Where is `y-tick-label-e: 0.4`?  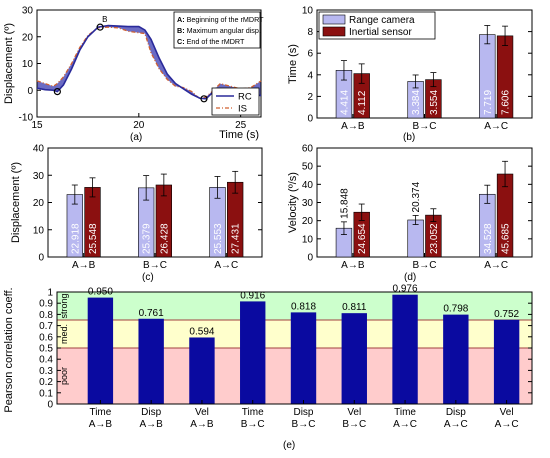 y-tick-label-e: 0.4 is located at coordinates (46, 360).